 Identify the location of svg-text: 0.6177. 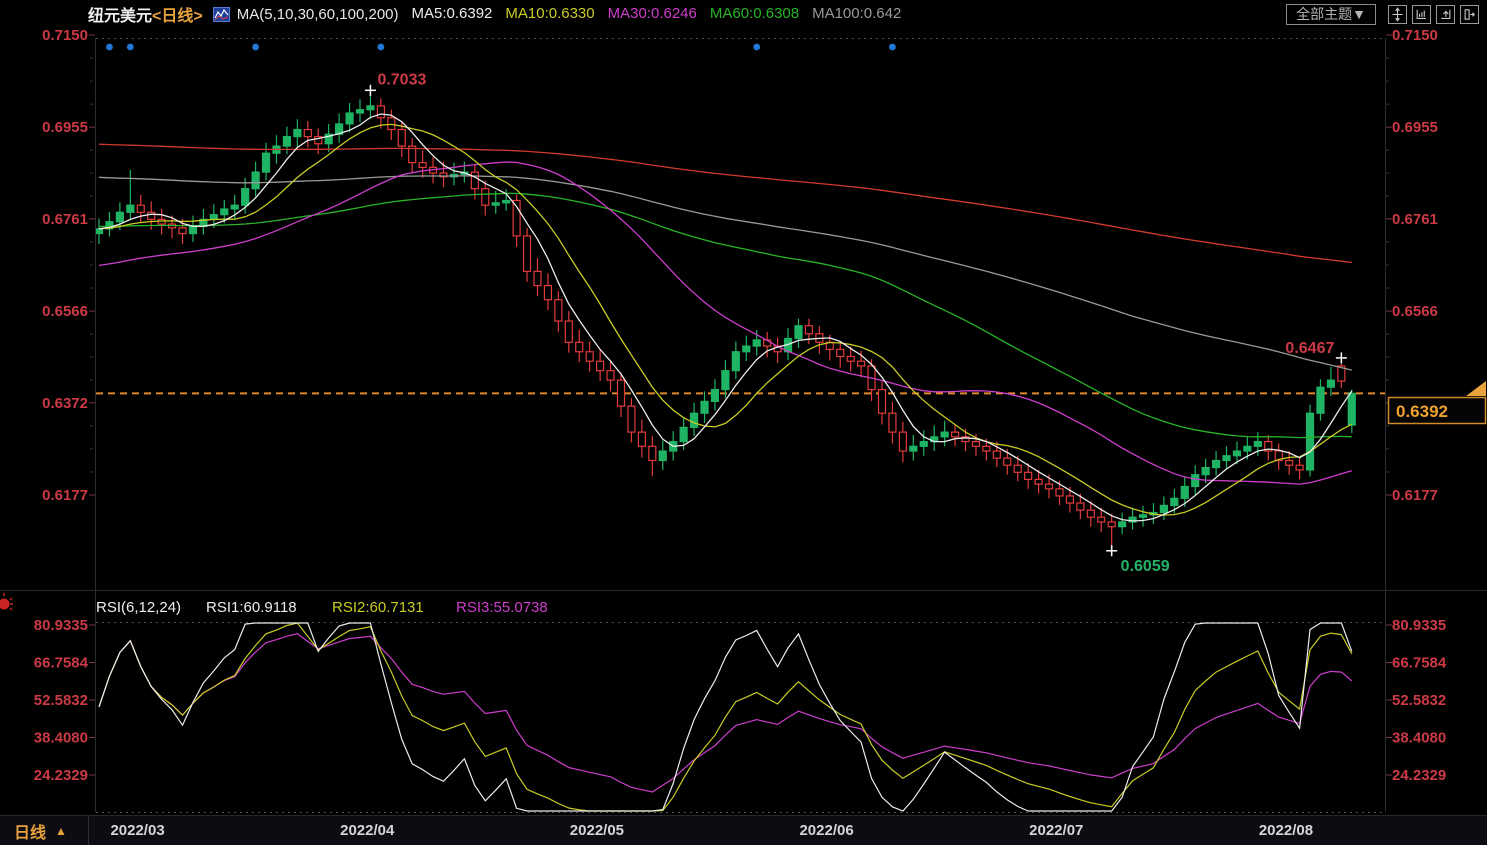
(65, 495).